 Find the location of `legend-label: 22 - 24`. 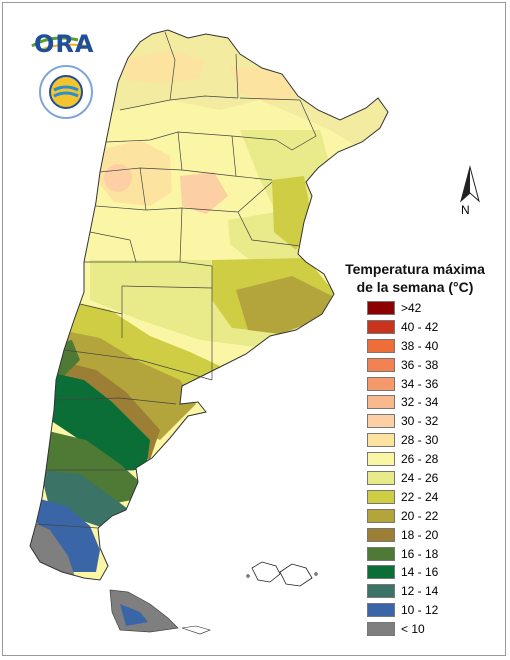

legend-label: 22 - 24 is located at coordinates (420, 496).